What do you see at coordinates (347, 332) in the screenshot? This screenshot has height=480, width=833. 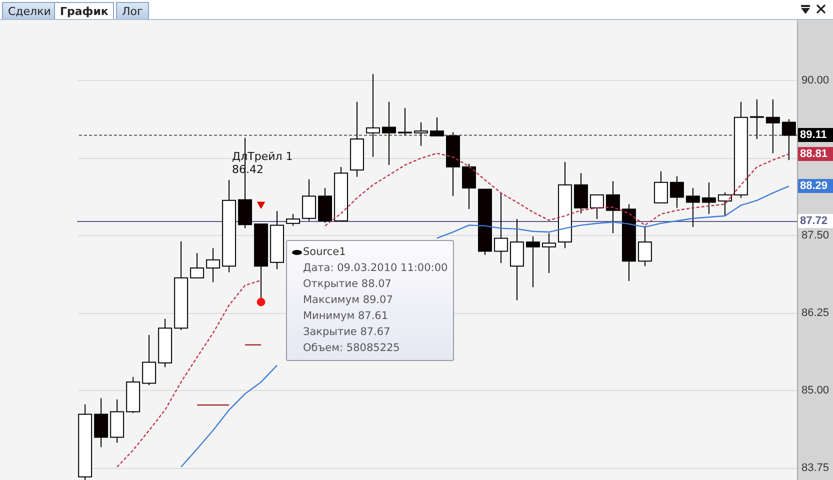 I see `annotation: Закрытие 87.67` at bounding box center [347, 332].